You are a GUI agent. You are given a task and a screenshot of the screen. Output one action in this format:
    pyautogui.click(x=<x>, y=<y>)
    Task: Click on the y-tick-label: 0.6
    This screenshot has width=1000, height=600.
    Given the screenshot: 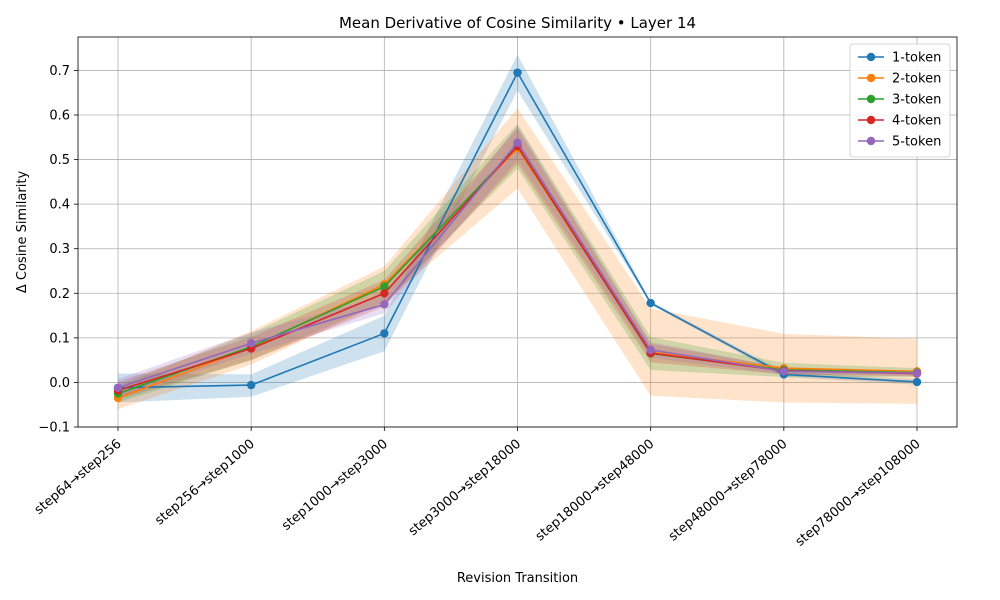 What is the action you would take?
    pyautogui.click(x=59, y=116)
    